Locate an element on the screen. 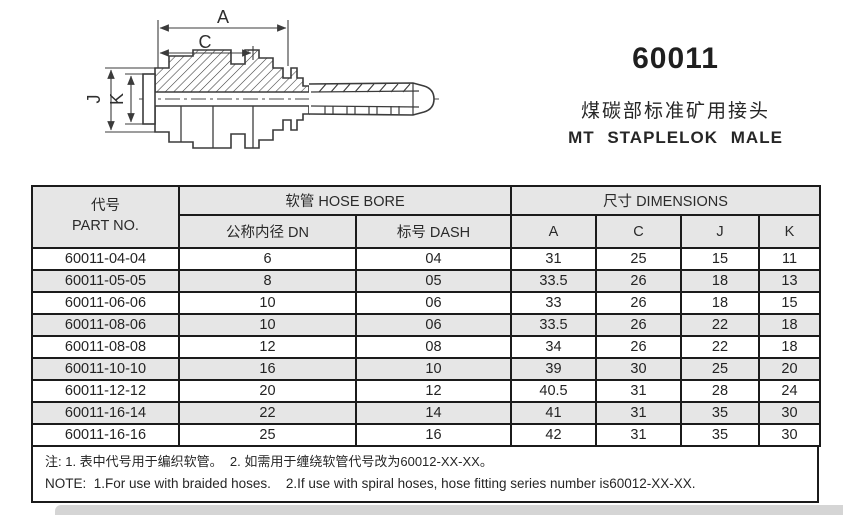  table-cell: 39 is located at coordinates (553, 369).